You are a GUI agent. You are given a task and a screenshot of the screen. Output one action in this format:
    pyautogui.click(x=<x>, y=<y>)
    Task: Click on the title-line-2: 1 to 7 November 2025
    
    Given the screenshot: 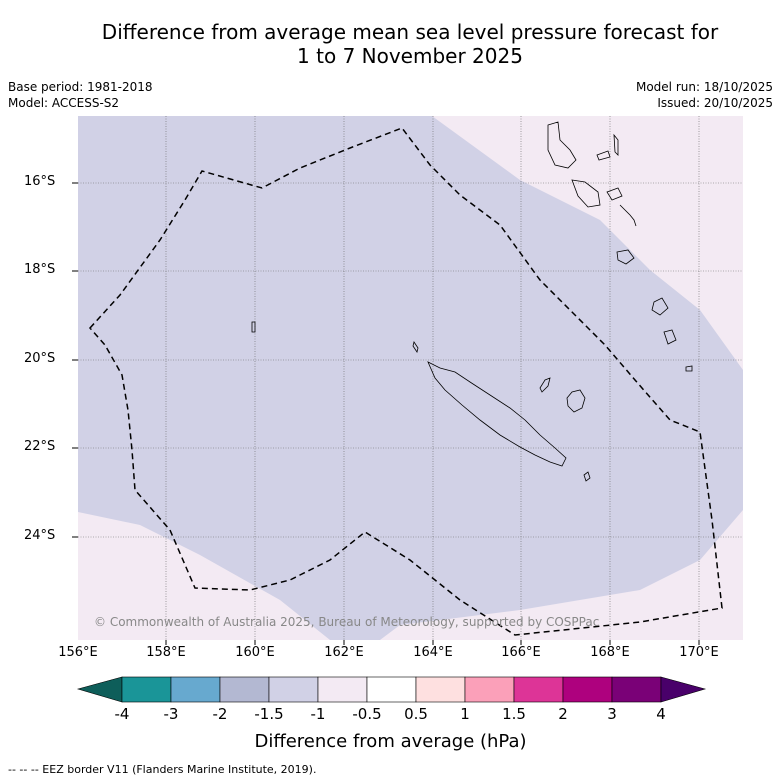 What is the action you would take?
    pyautogui.click(x=410, y=56)
    